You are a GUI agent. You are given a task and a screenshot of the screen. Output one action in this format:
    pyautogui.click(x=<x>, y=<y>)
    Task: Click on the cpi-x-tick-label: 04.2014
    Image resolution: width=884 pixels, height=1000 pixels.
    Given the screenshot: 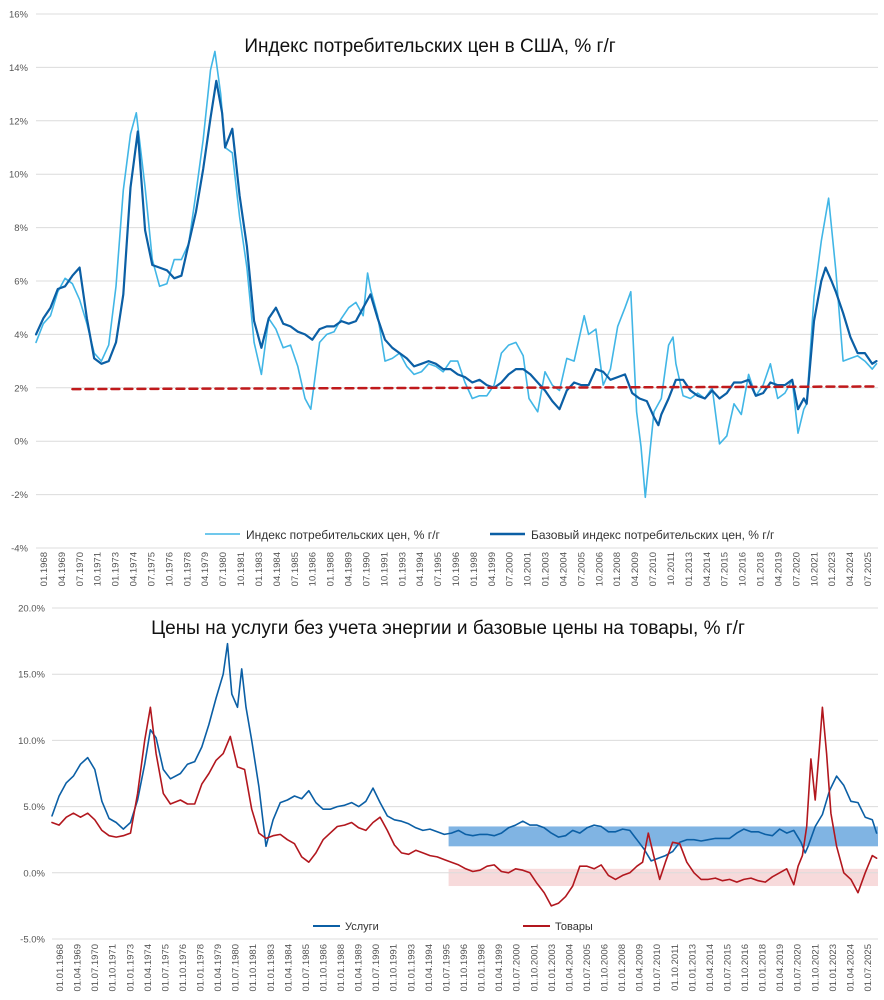 What is the action you would take?
    pyautogui.click(x=707, y=569)
    